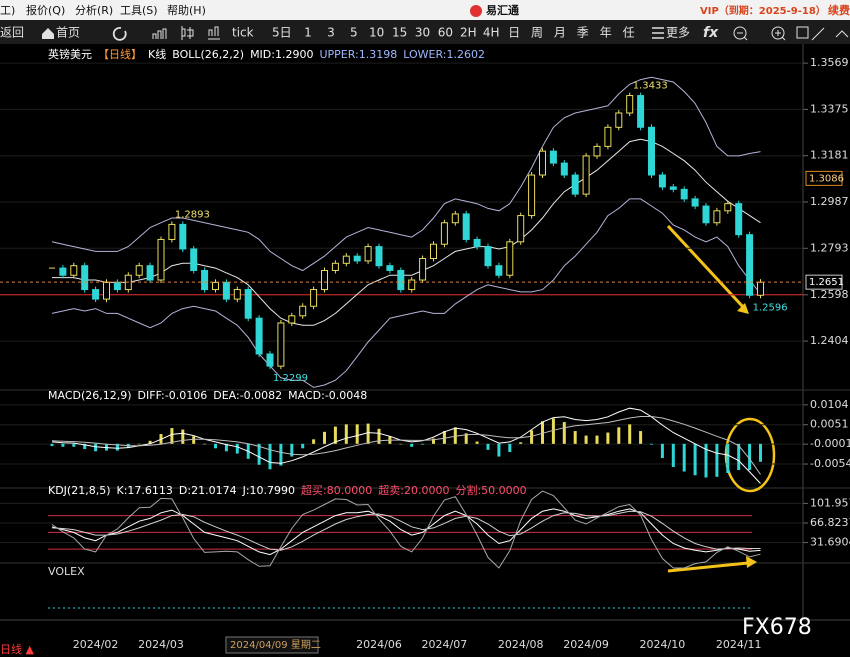 The image size is (850, 657). What do you see at coordinates (829, 108) in the screenshot?
I see `y-tick-label: 1.3375` at bounding box center [829, 108].